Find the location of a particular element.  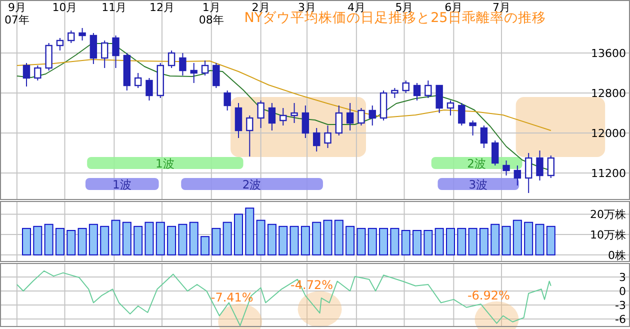

y-tick-label: 0 is located at coordinates (622, 291).